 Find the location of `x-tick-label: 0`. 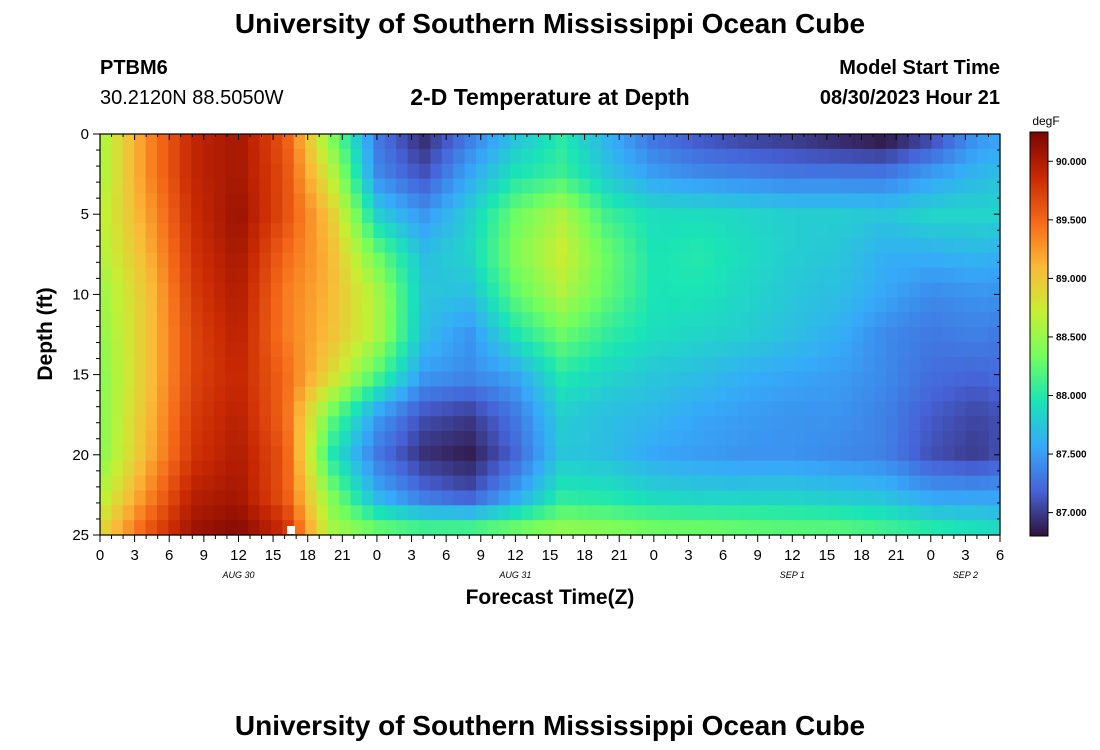

x-tick-label: 0 is located at coordinates (377, 555).